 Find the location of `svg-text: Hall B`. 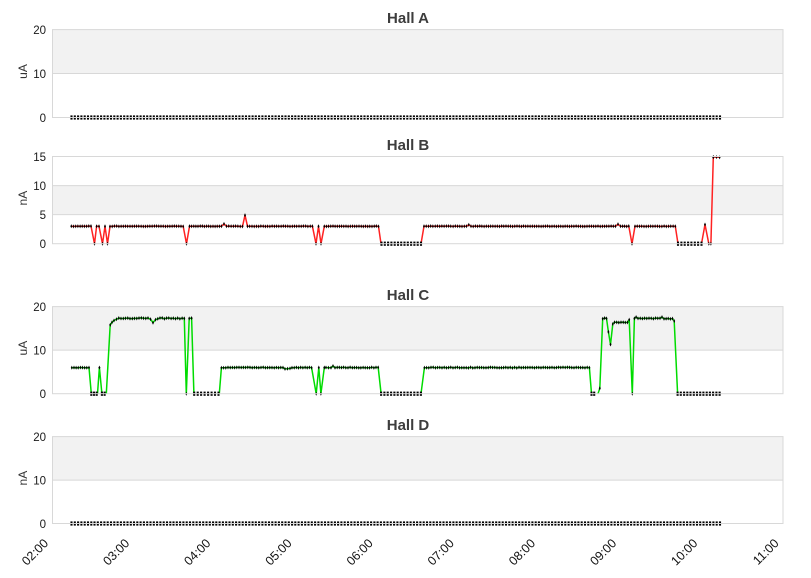

svg-text: Hall B is located at coordinates (408, 145).